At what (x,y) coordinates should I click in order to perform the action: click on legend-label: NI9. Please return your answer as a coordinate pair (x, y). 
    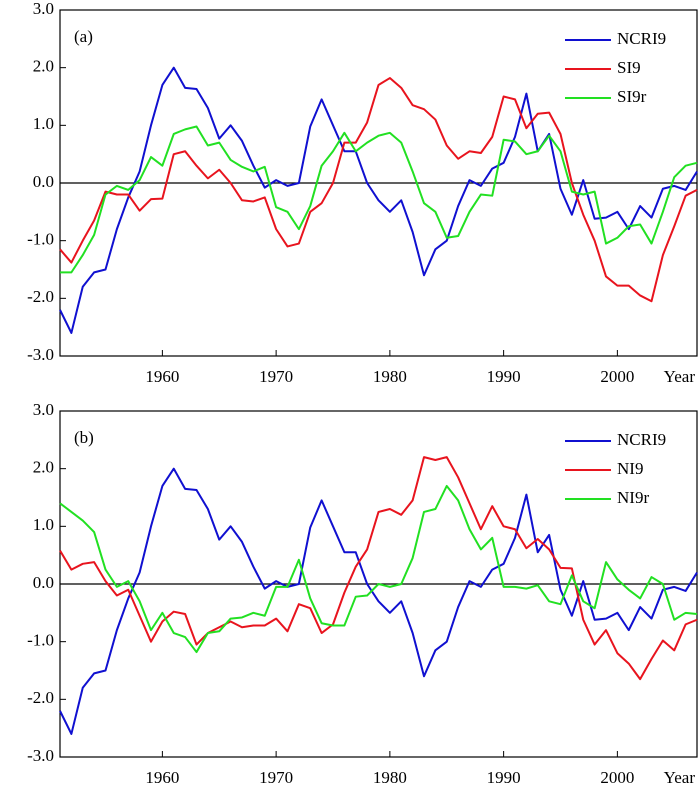
    Looking at the image, I should click on (630, 468).